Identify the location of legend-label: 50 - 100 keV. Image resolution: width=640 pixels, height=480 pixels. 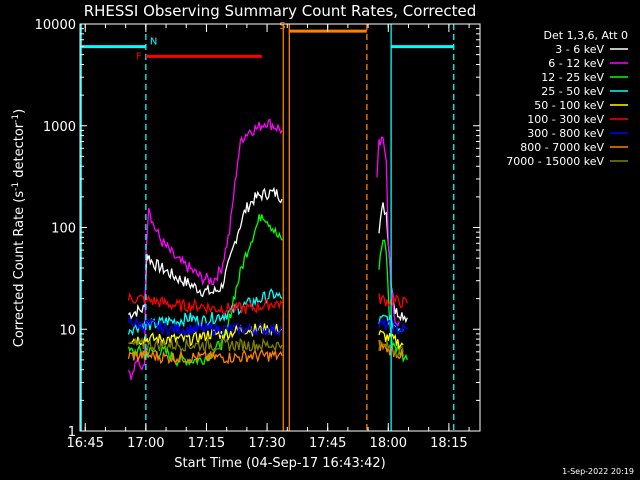
(569, 105).